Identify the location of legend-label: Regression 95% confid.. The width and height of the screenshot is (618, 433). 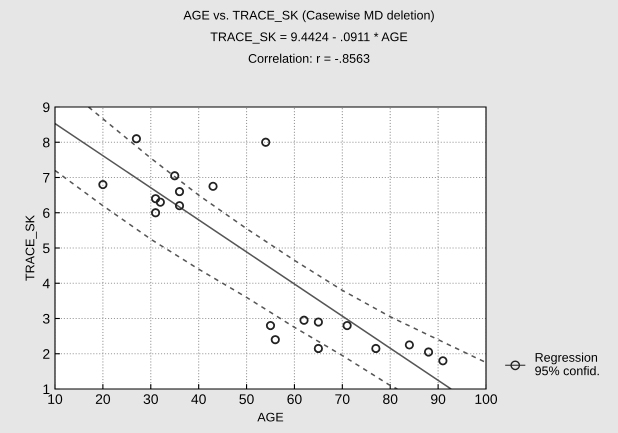
(567, 364).